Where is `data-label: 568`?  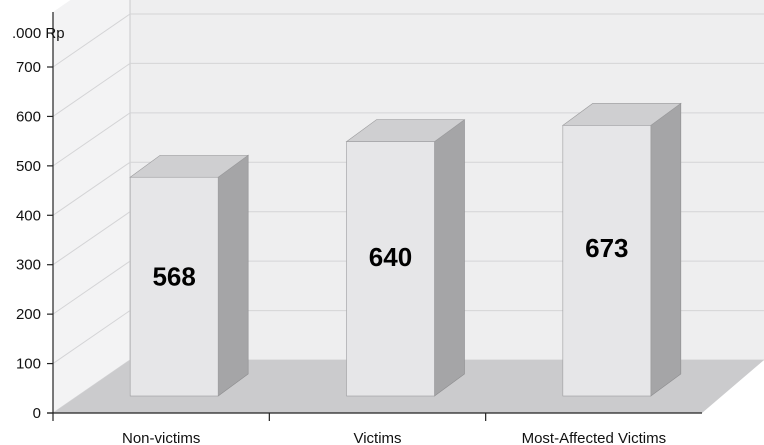 data-label: 568 is located at coordinates (173, 277).